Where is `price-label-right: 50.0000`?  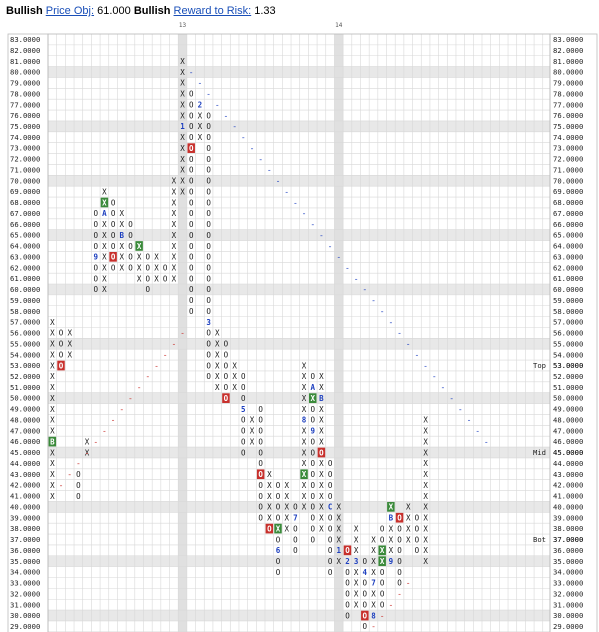
price-label-right: 50.0000 is located at coordinates (568, 398).